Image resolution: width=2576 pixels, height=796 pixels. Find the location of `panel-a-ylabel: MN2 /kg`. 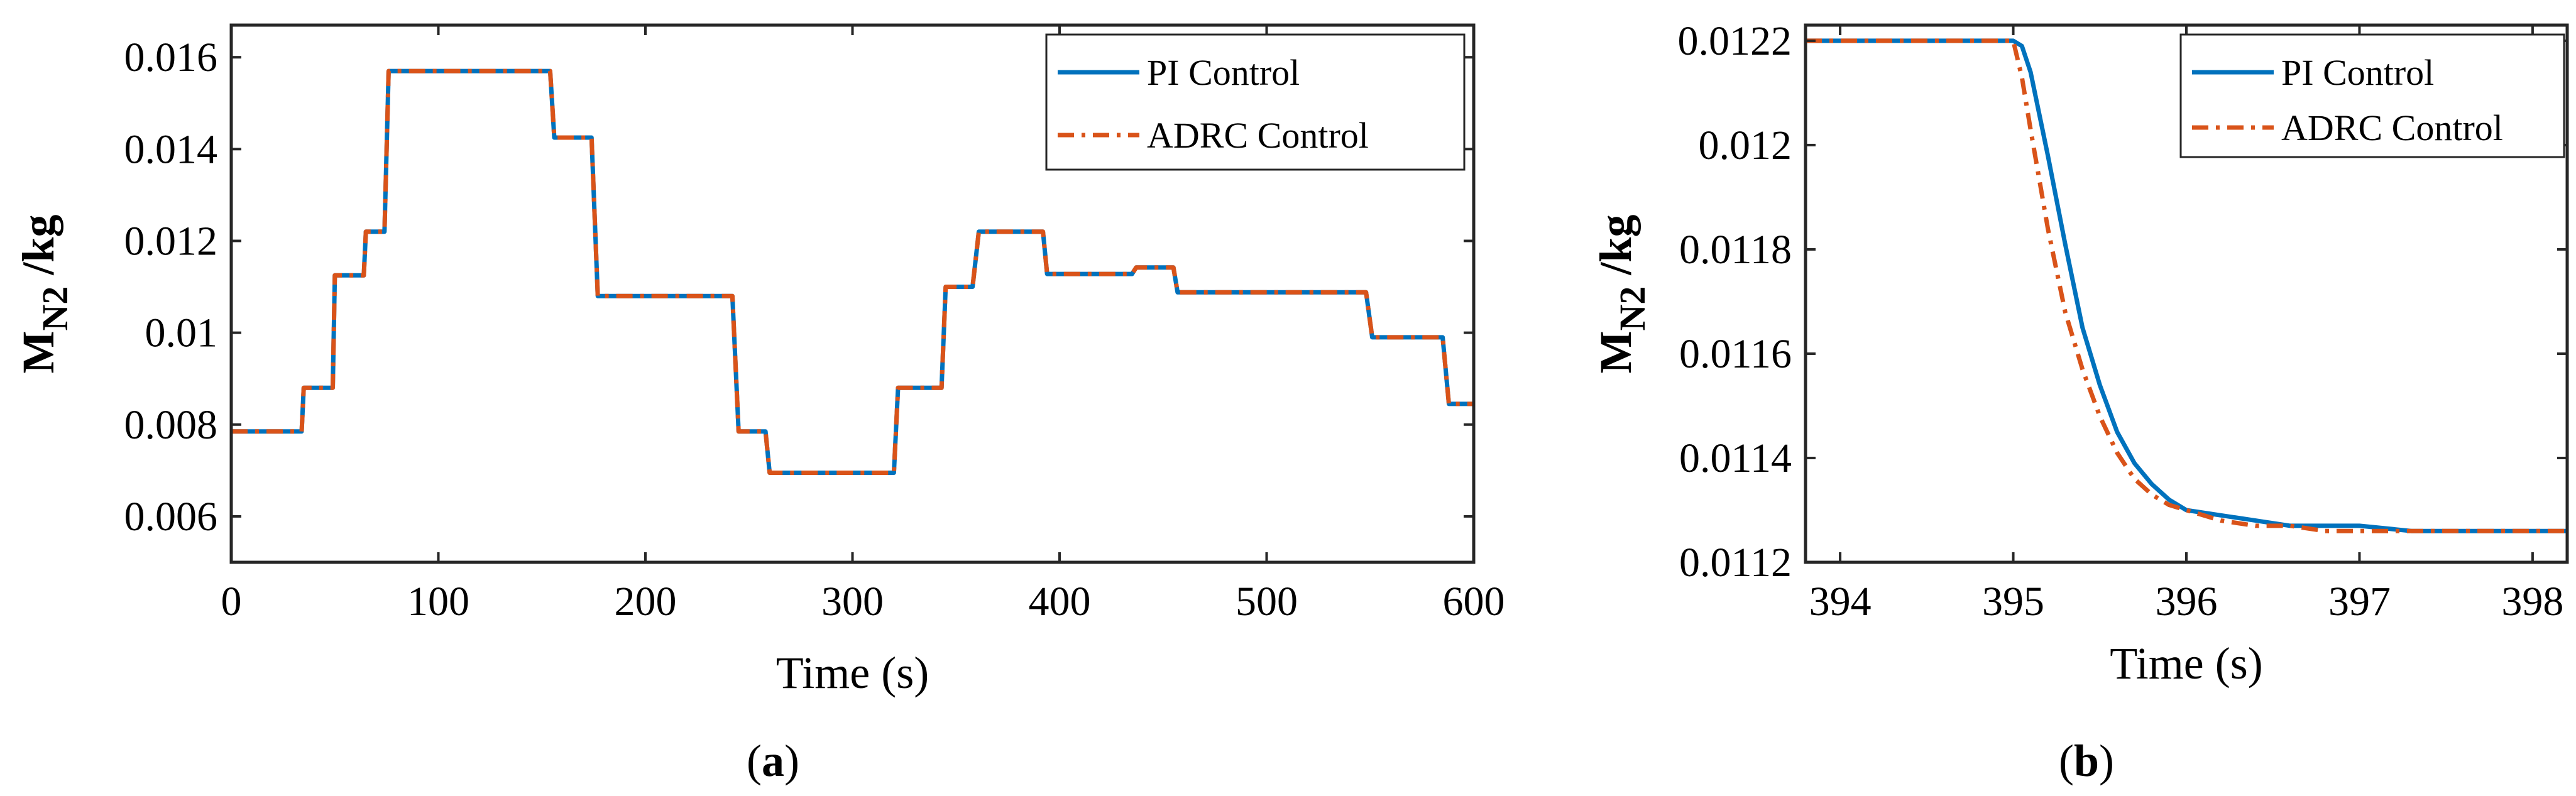

panel-a-ylabel: MN2 /kg is located at coordinates (44, 294).